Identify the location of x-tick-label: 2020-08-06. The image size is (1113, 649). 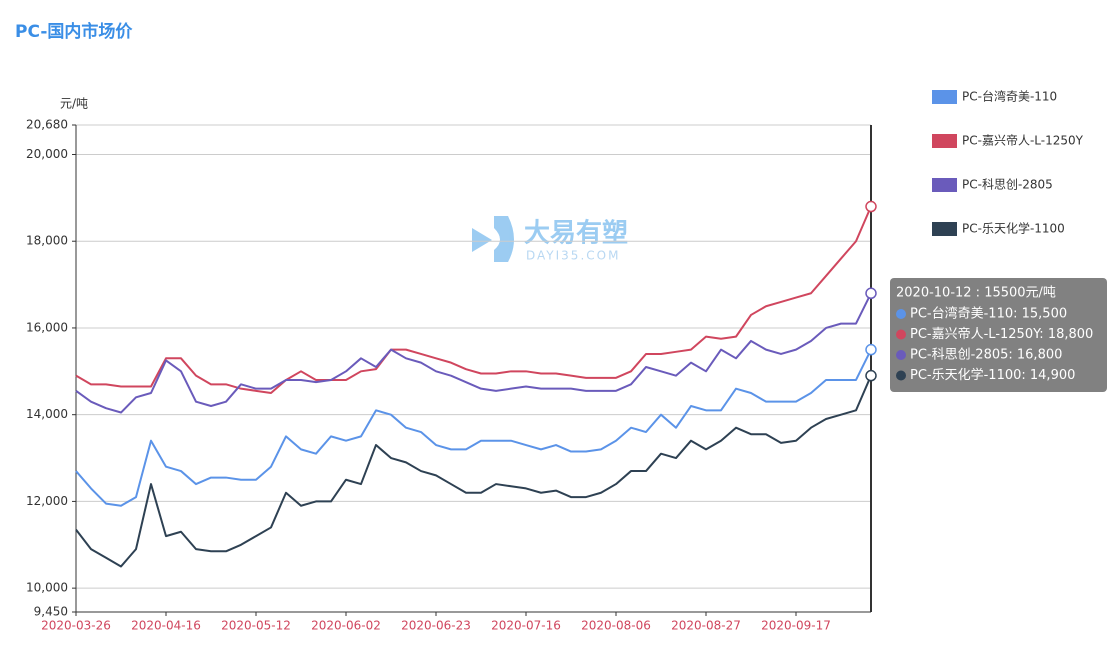
(616, 626).